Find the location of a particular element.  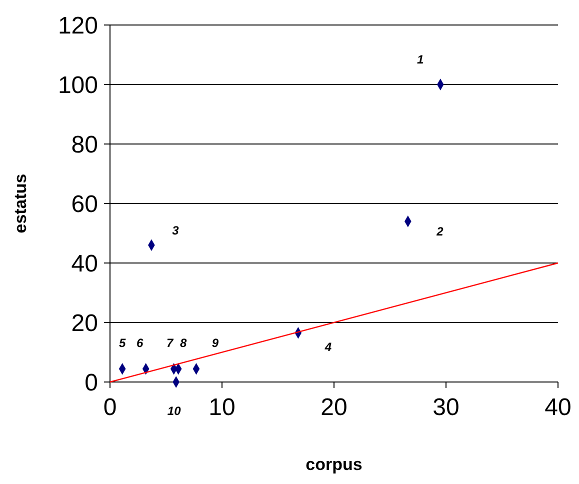

y-tick-label: 120 is located at coordinates (78, 26).